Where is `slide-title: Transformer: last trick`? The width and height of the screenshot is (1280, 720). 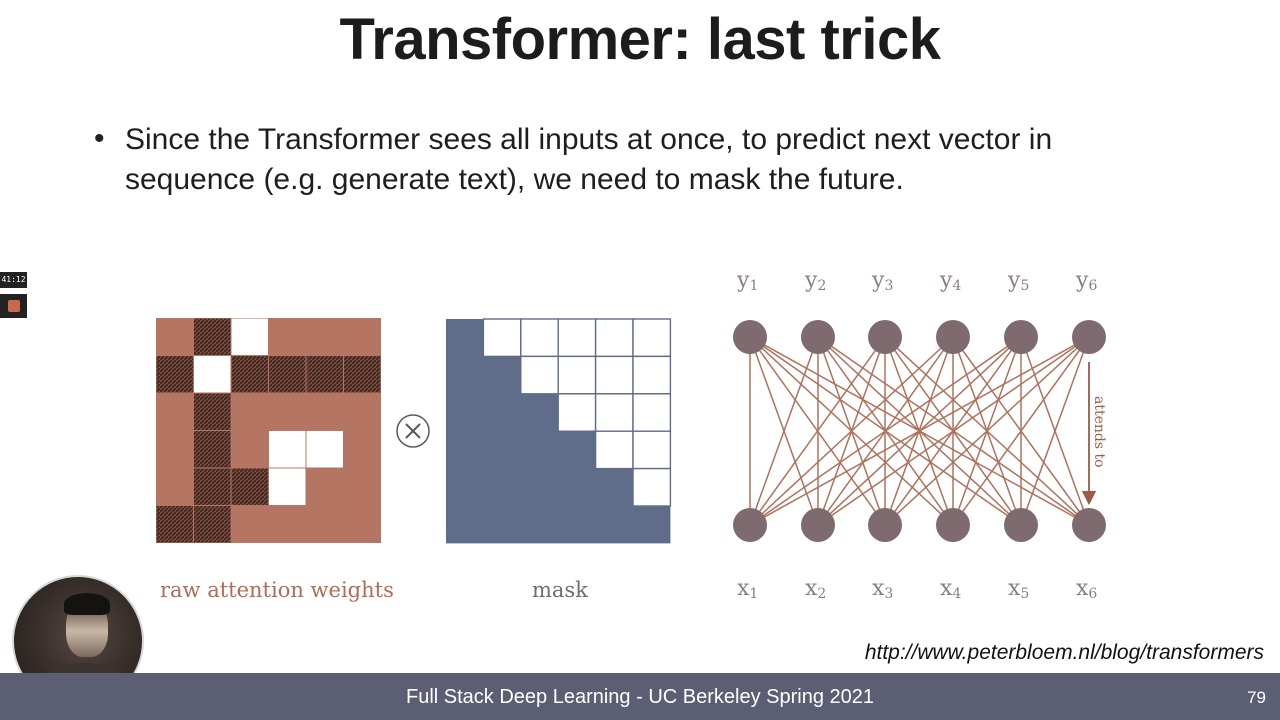
slide-title: Transformer: last trick is located at coordinates (640, 39).